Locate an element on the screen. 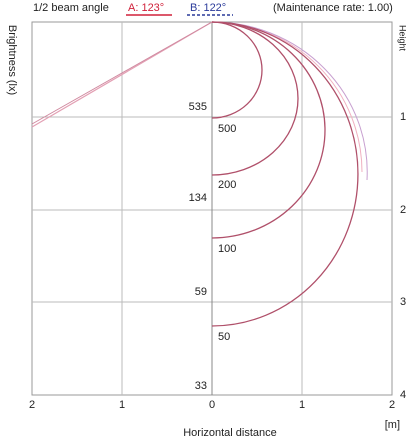  x-unit: [m] is located at coordinates (392, 425).